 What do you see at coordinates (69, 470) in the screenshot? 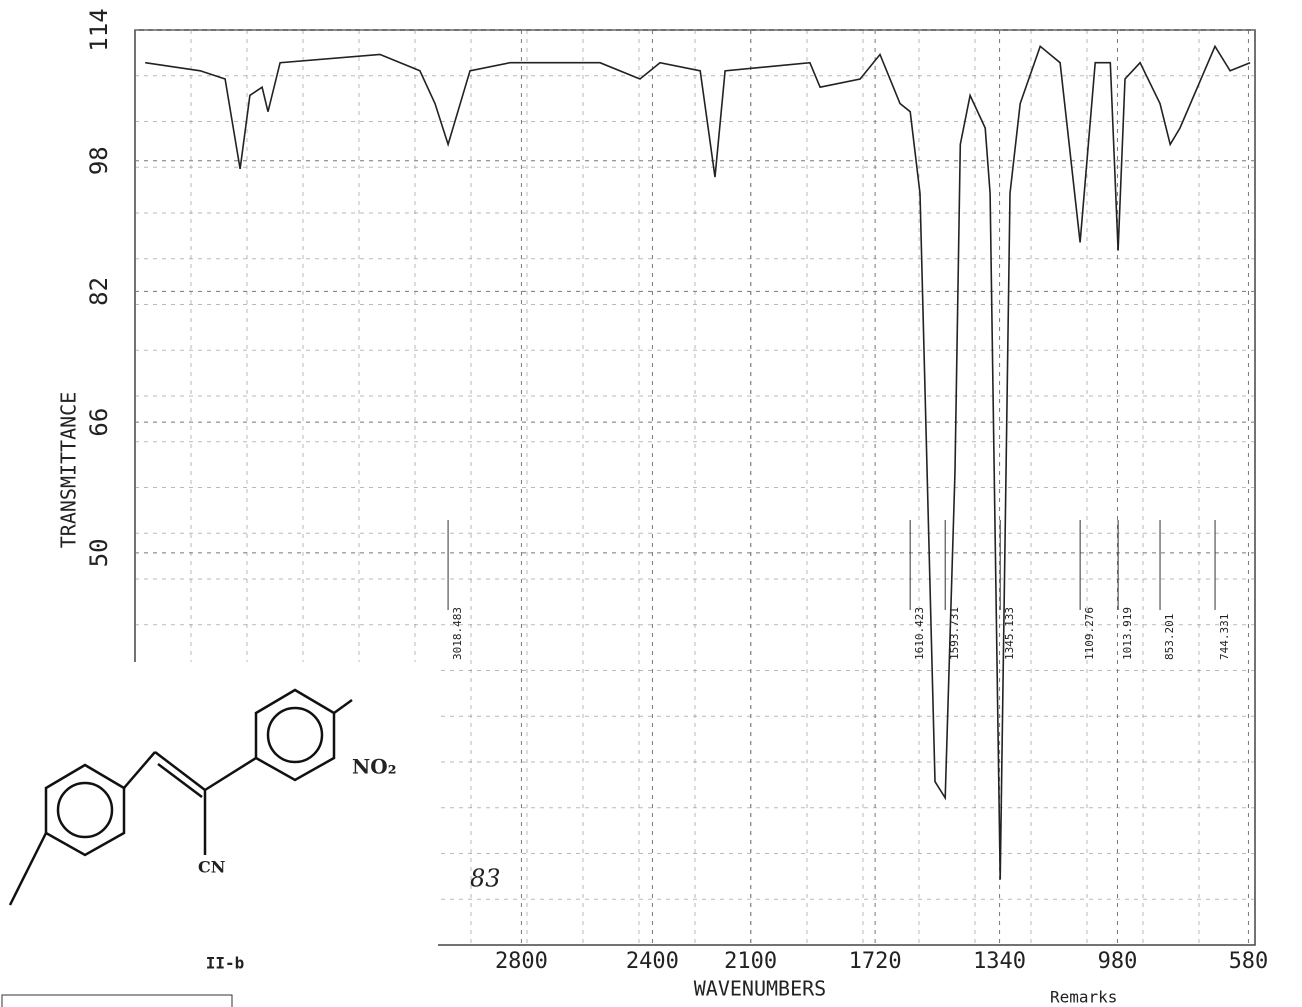
I see `y-axis-label: TRANSMITTANCE` at bounding box center [69, 470].